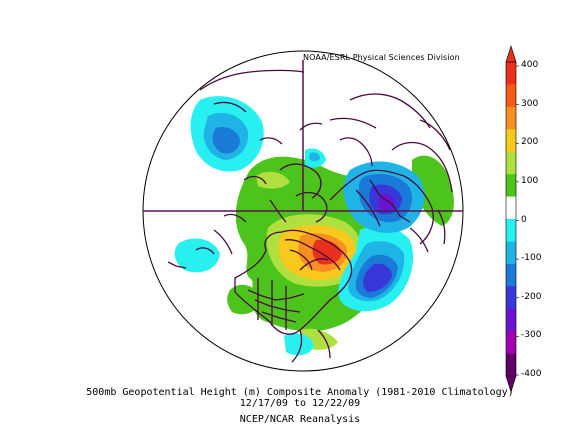 This screenshot has height=437, width=565. I want to click on colorbar-tick-label: -300, so click(531, 335).